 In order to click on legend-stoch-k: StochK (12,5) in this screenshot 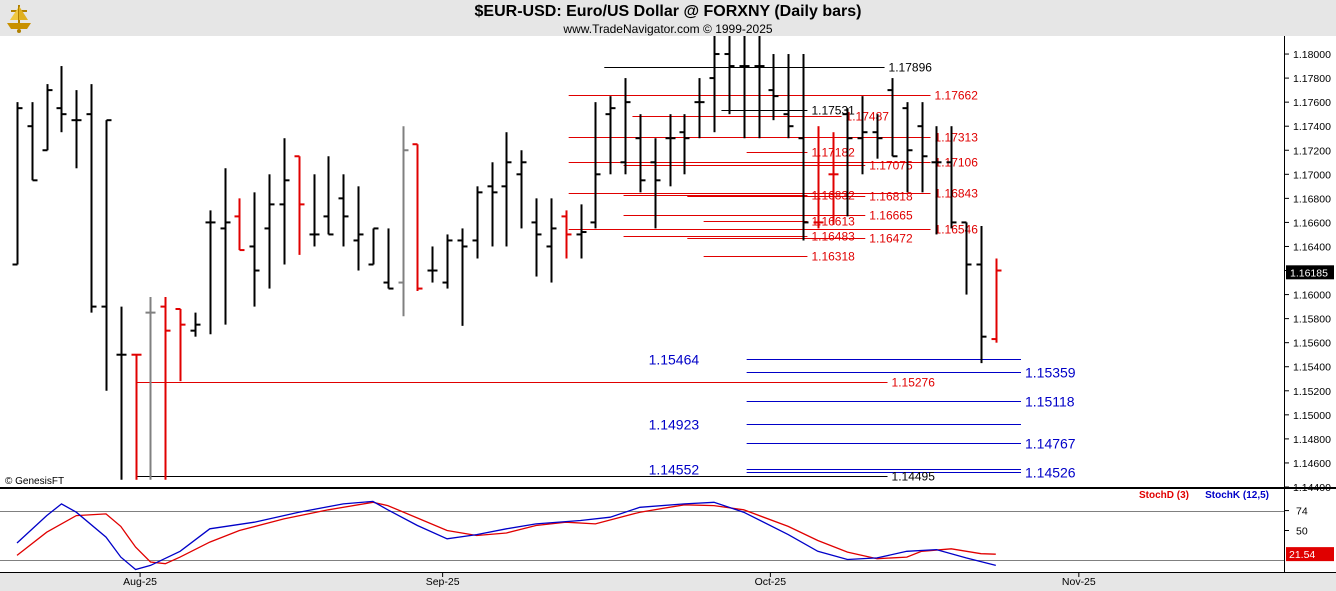, I will do `click(1237, 495)`.